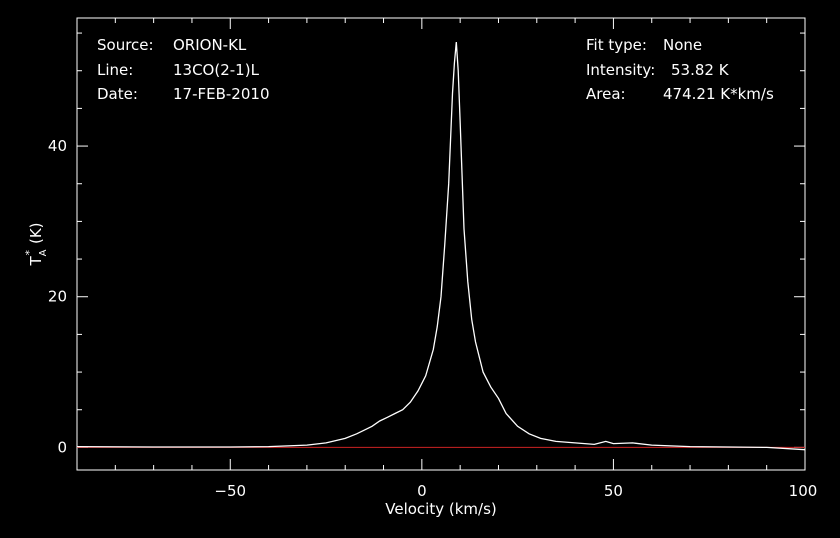 The height and width of the screenshot is (538, 840). What do you see at coordinates (57, 146) in the screenshot?
I see `ytick-label-2: 40` at bounding box center [57, 146].